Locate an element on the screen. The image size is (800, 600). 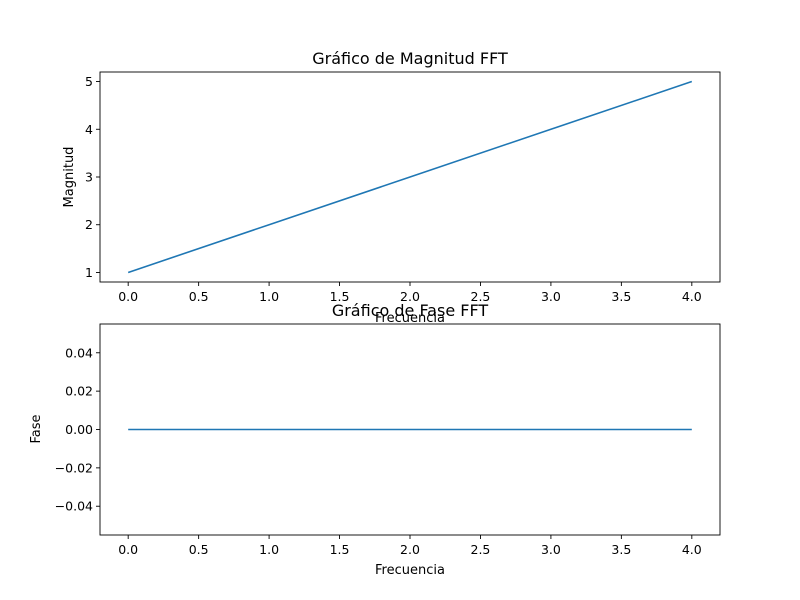
y-axis-label: Fase is located at coordinates (36, 428).